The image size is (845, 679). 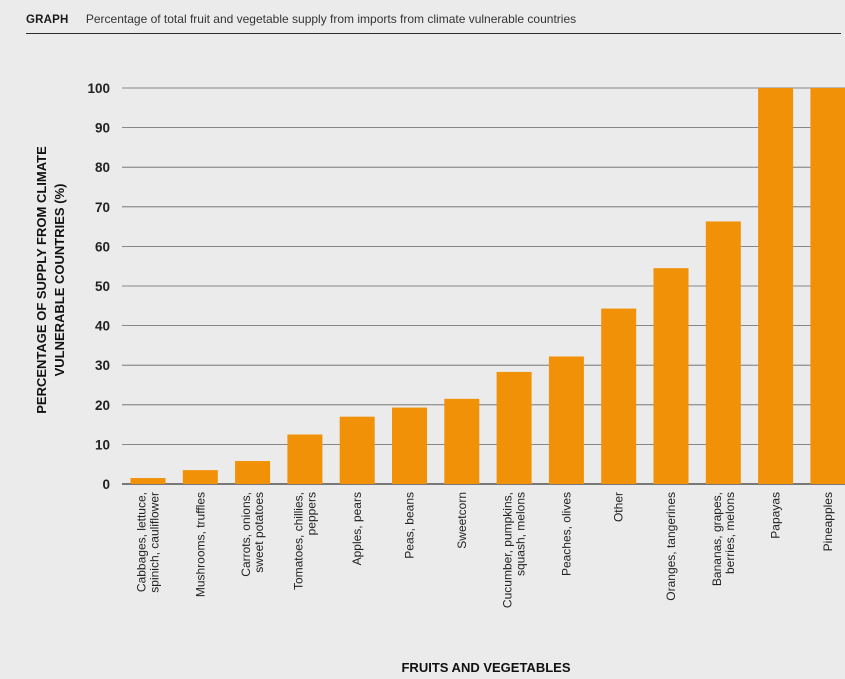 I want to click on y-tick-label: 80, so click(x=102, y=167).